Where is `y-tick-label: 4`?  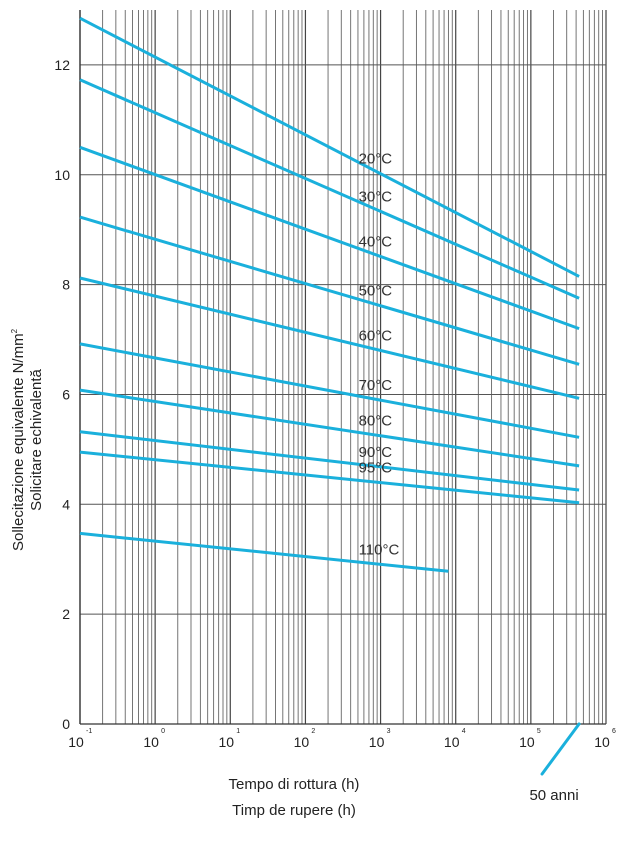 y-tick-label: 4 is located at coordinates (66, 504).